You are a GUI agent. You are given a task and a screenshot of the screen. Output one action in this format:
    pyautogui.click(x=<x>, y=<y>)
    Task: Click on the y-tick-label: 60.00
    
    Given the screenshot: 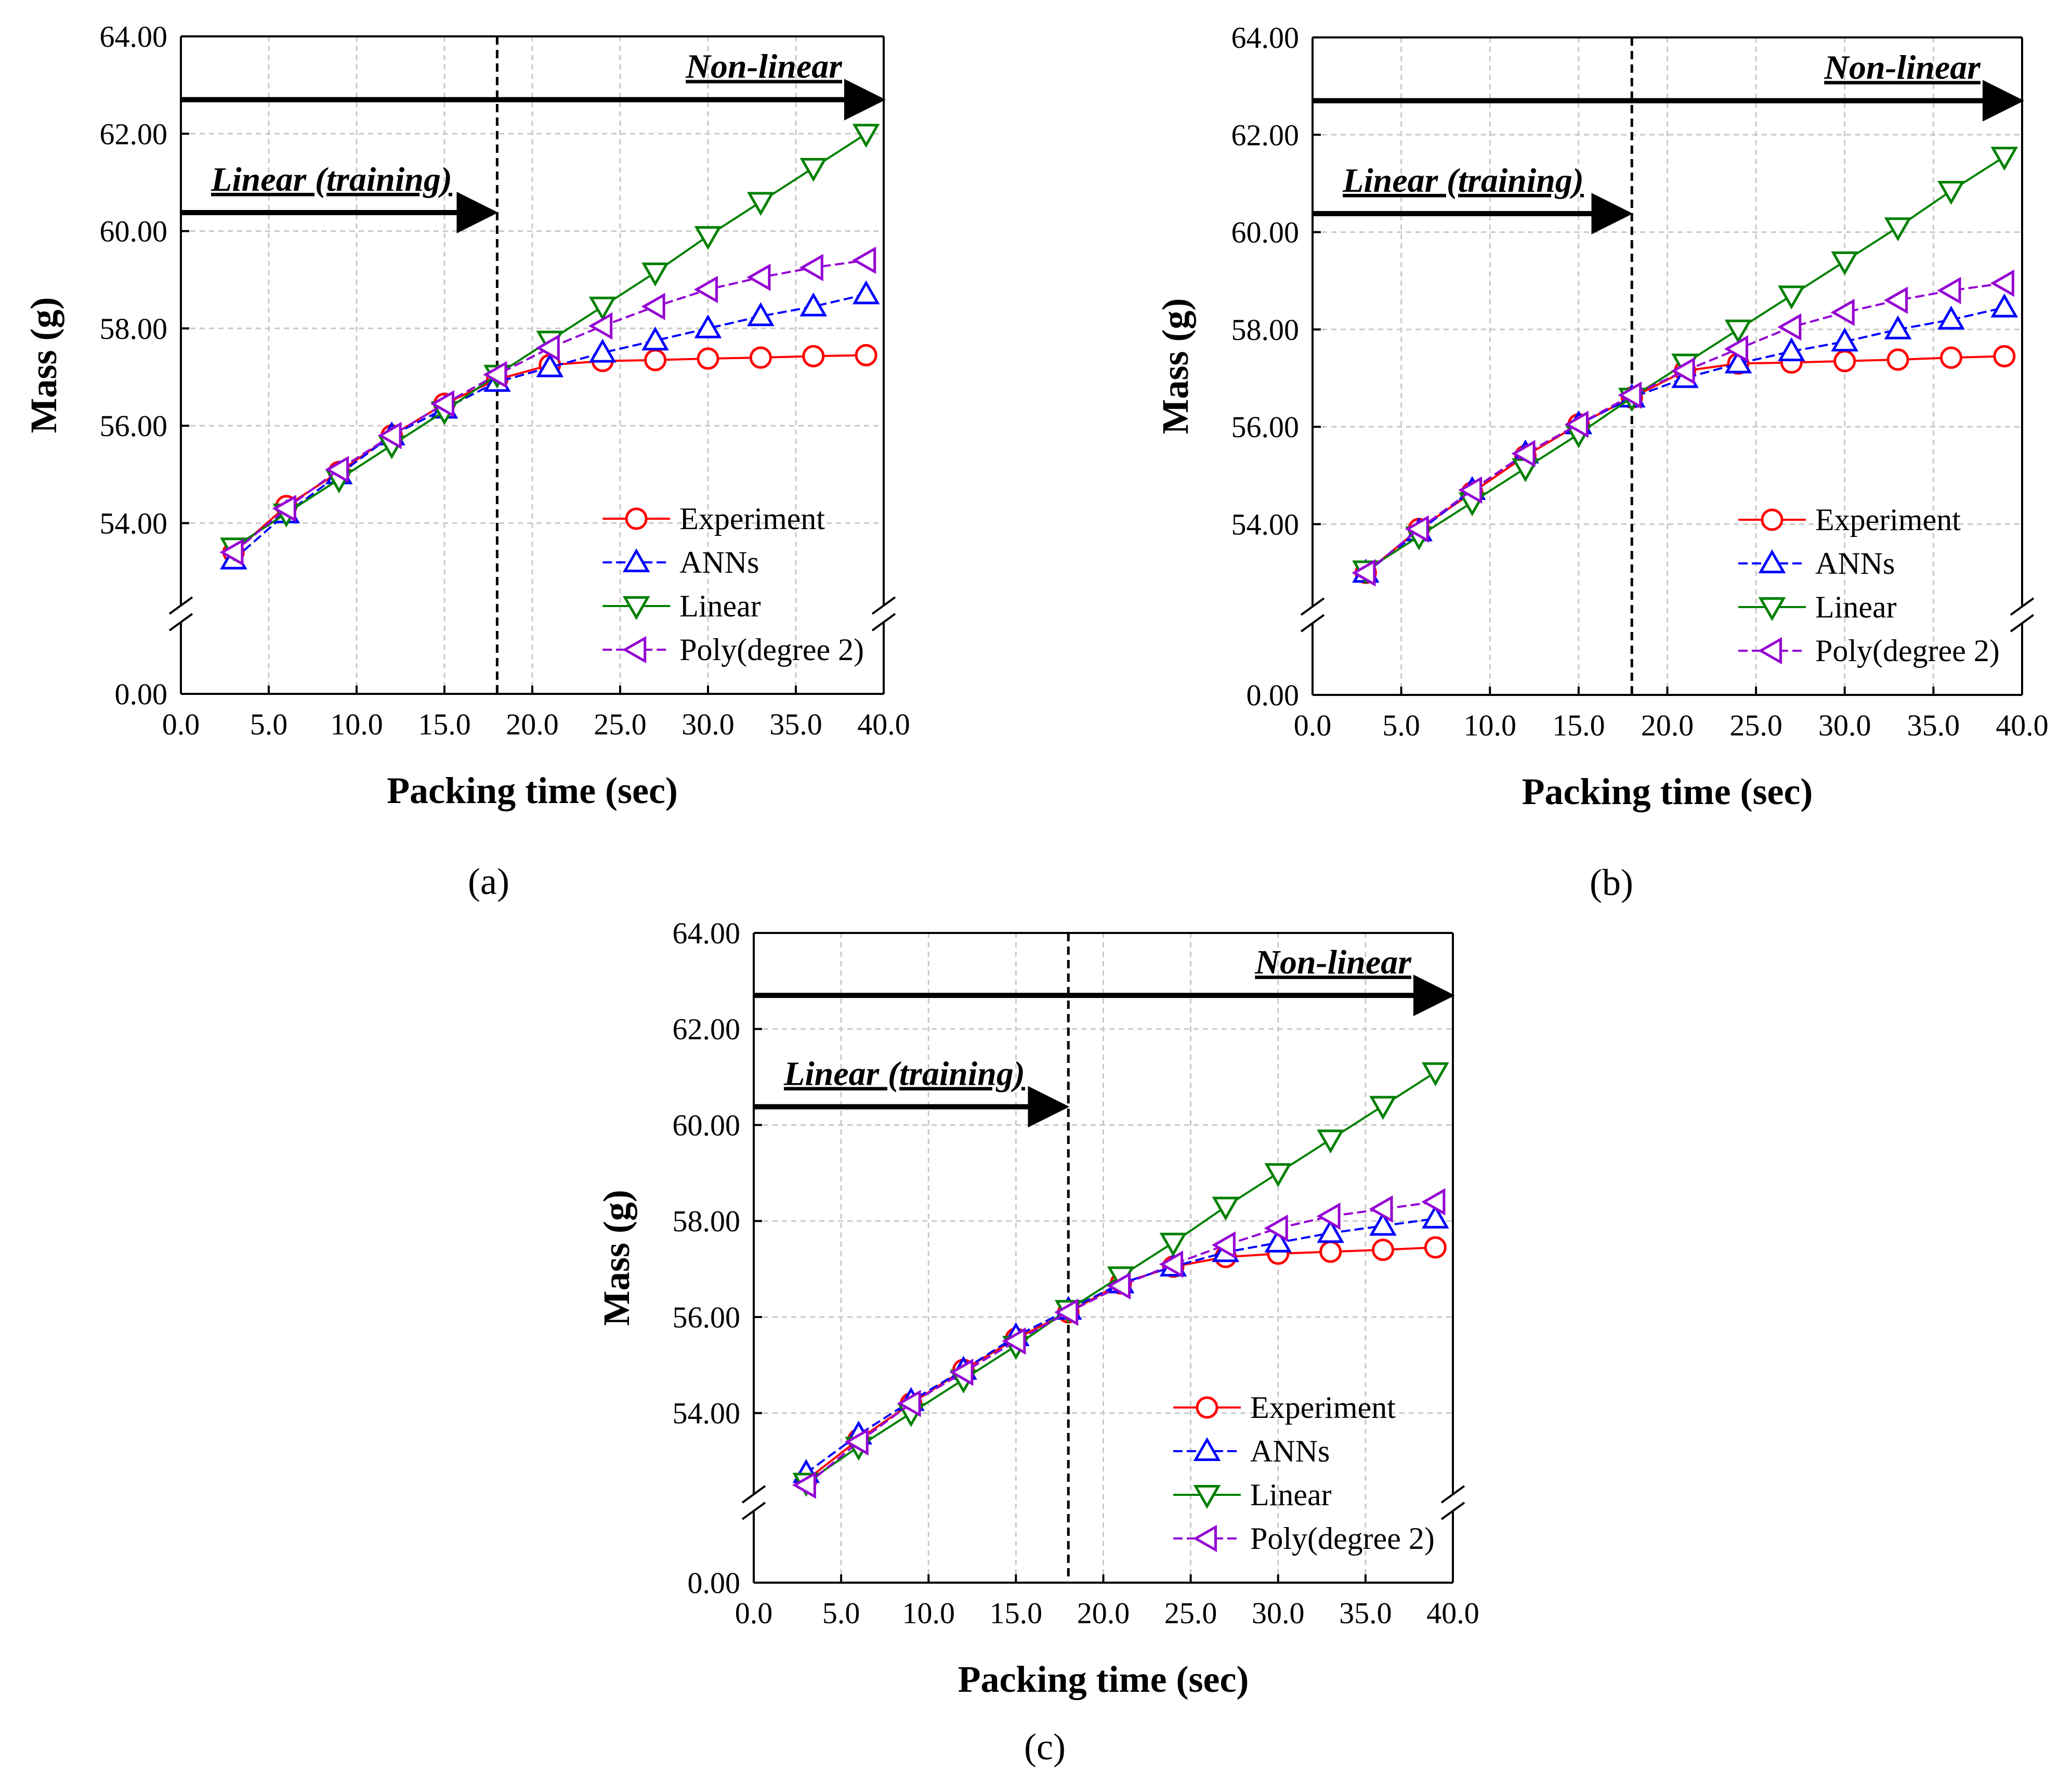 What is the action you would take?
    pyautogui.click(x=134, y=231)
    